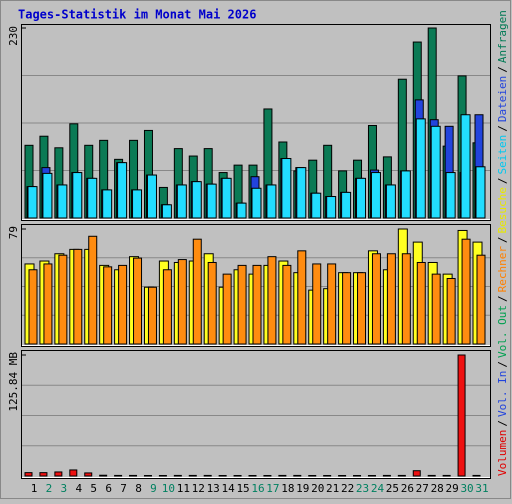 Image resolution: width=512 pixels, height=504 pixels. Describe the element at coordinates (183, 488) in the screenshot. I see `x-tick-label: 11` at that location.